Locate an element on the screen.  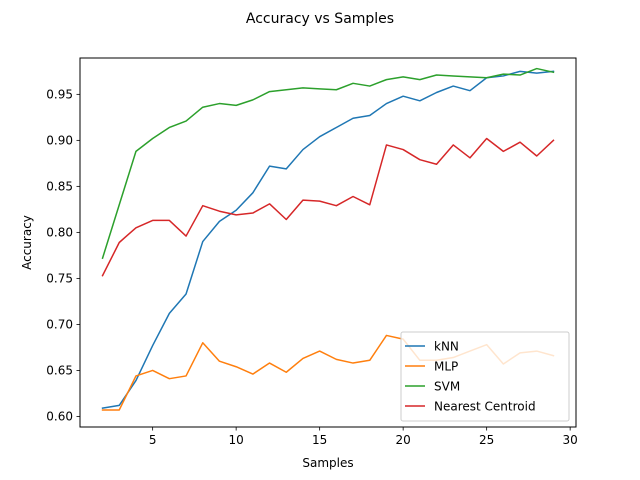
legend-box is located at coordinates (485, 376).